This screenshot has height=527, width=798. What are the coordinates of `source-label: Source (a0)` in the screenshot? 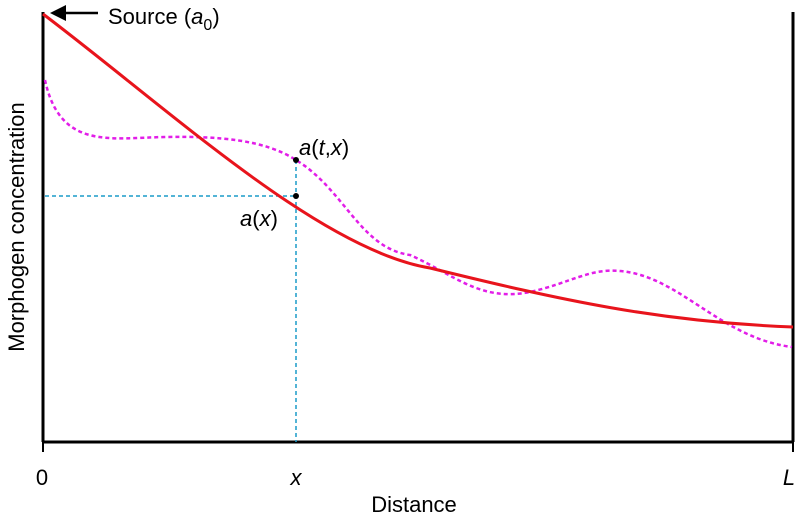 It's located at (164, 19).